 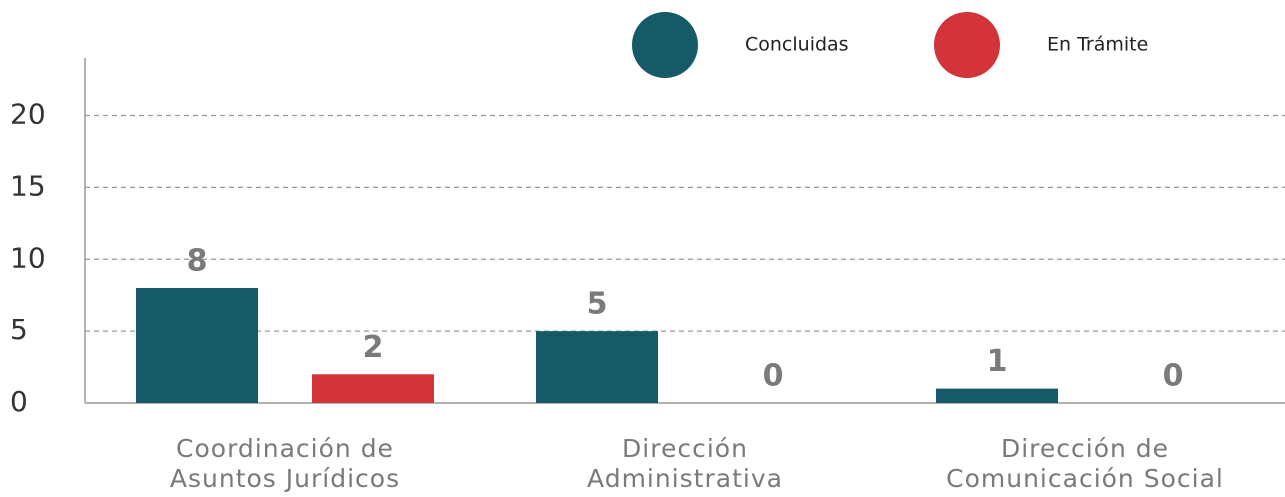 I want to click on x-tick-label: Asuntos Jurídicos, so click(x=285, y=478).